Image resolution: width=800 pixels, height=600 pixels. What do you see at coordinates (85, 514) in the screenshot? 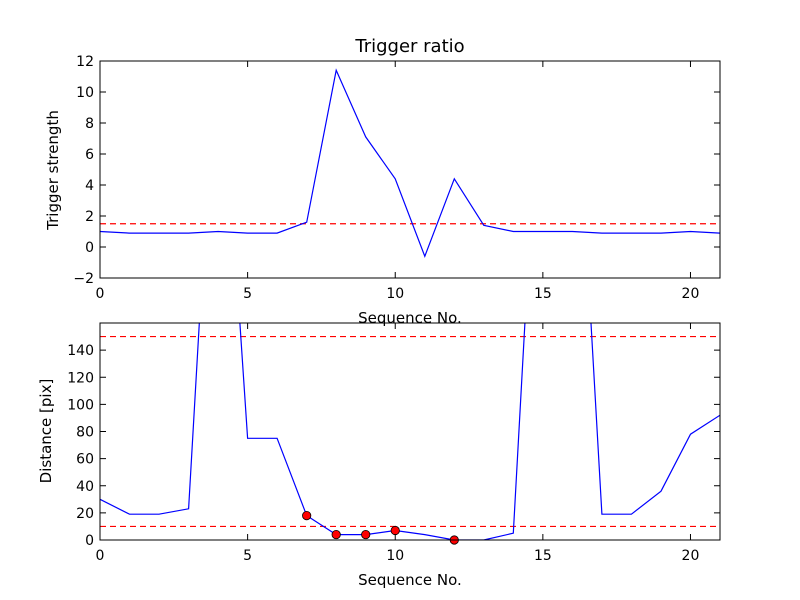
I see `y-tick-label: 20` at bounding box center [85, 514].